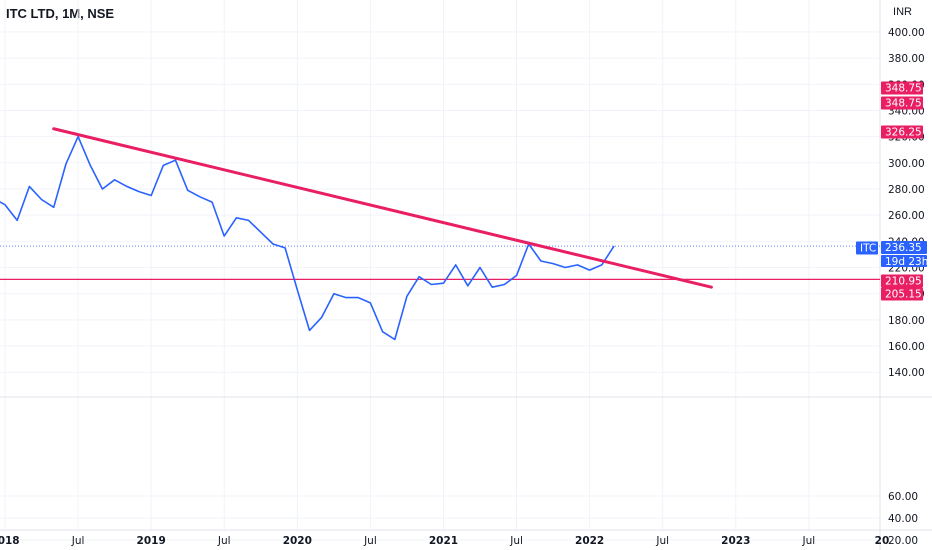  I want to click on y-tick-label: 380.00, so click(906, 59).